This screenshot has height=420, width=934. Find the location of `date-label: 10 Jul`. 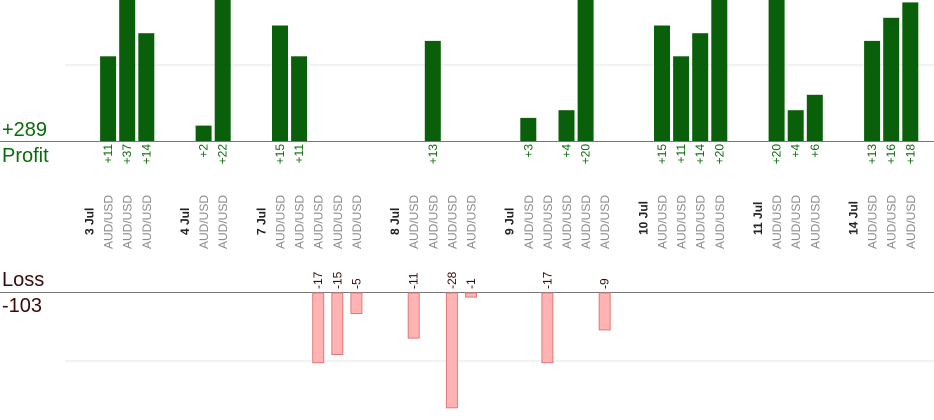

date-label: 10 Jul is located at coordinates (643, 218).